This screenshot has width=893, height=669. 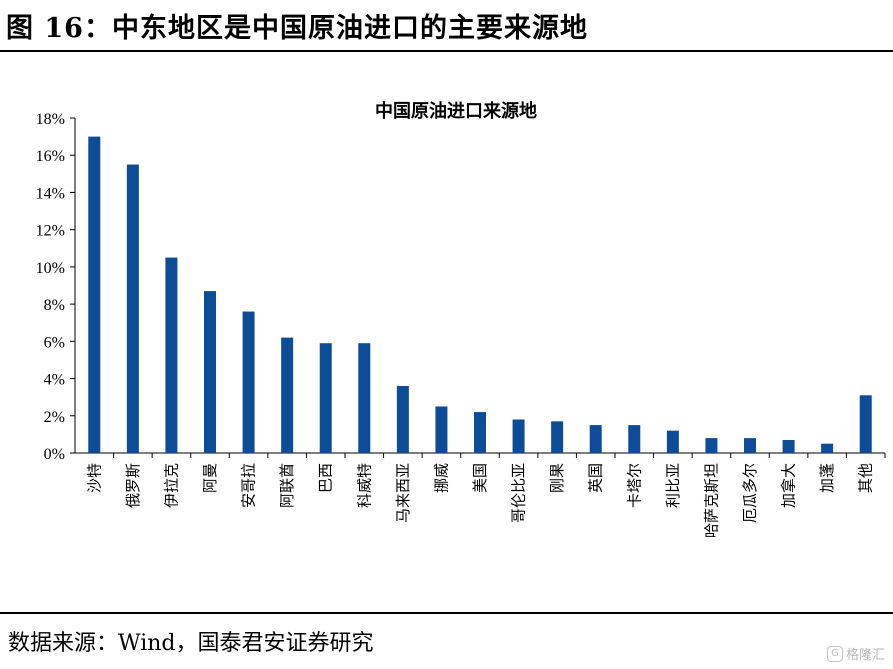 I want to click on watermark: G 格隆汇, so click(x=855, y=653).